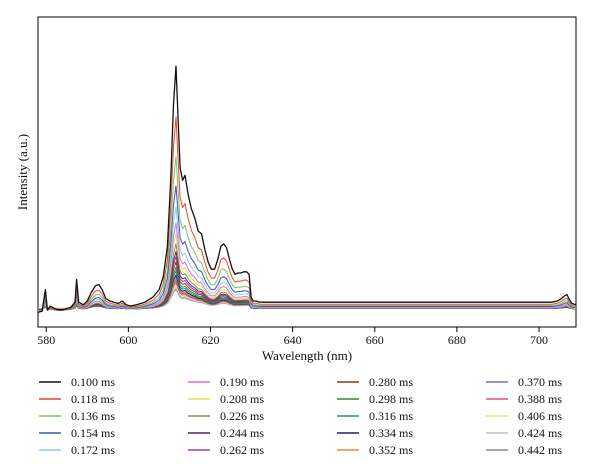  I want to click on legend-item: 0.118 ms, so click(77, 399).